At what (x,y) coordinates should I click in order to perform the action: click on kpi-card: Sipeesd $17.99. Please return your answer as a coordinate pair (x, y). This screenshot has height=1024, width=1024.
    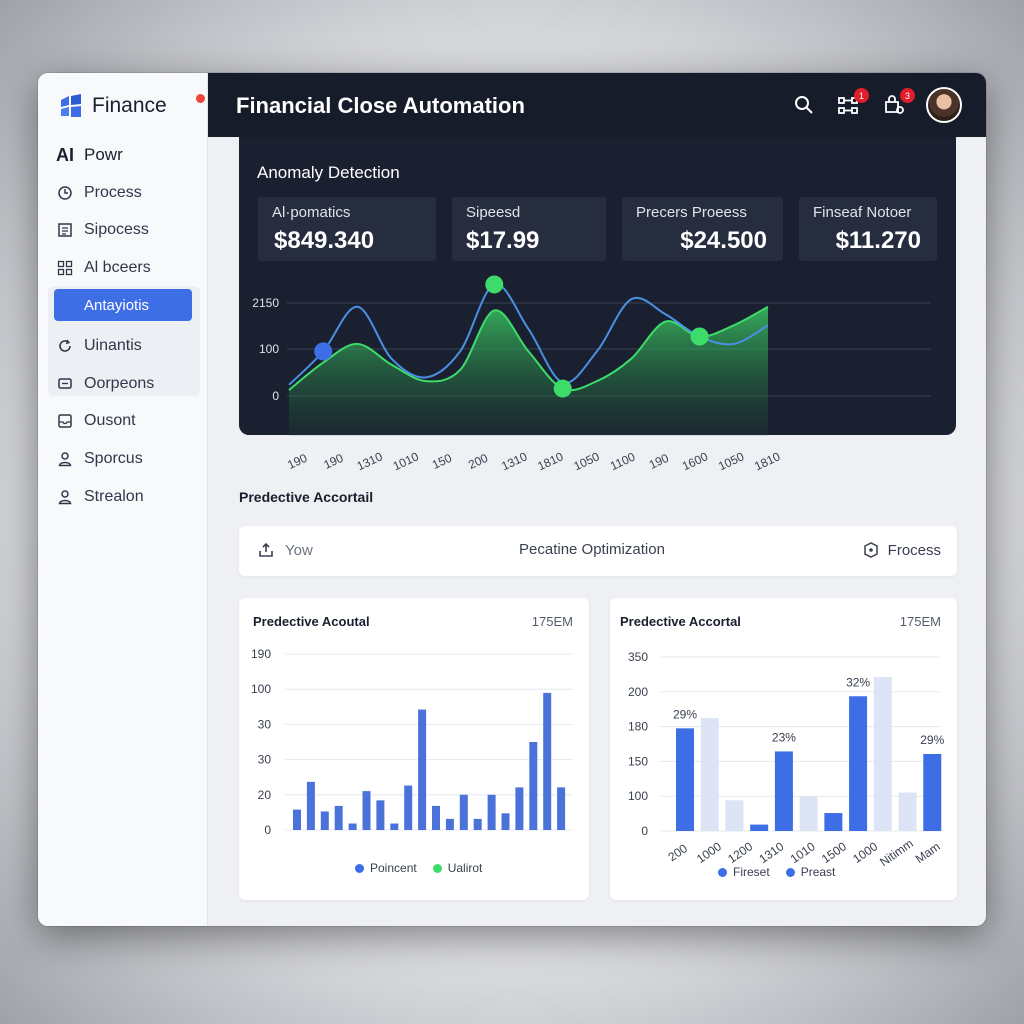
    Looking at the image, I should click on (529, 229).